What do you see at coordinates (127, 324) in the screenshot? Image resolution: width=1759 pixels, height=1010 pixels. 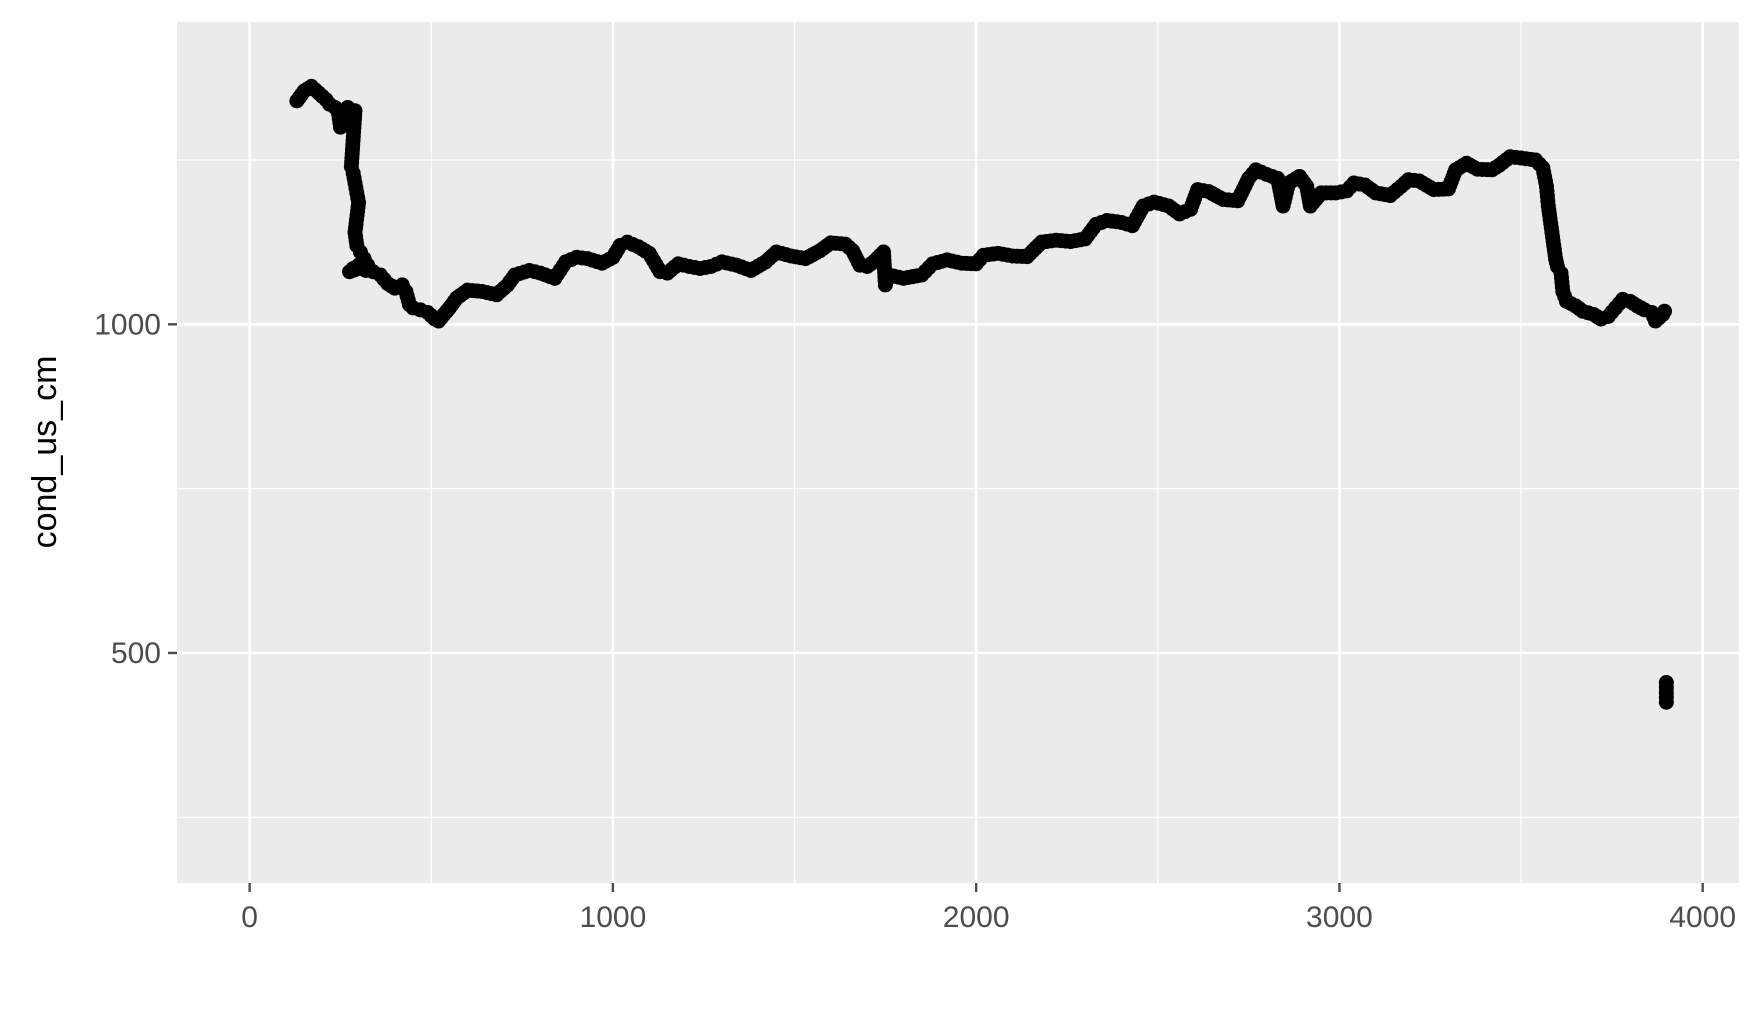 I see `y-tick-label: 1000` at bounding box center [127, 324].